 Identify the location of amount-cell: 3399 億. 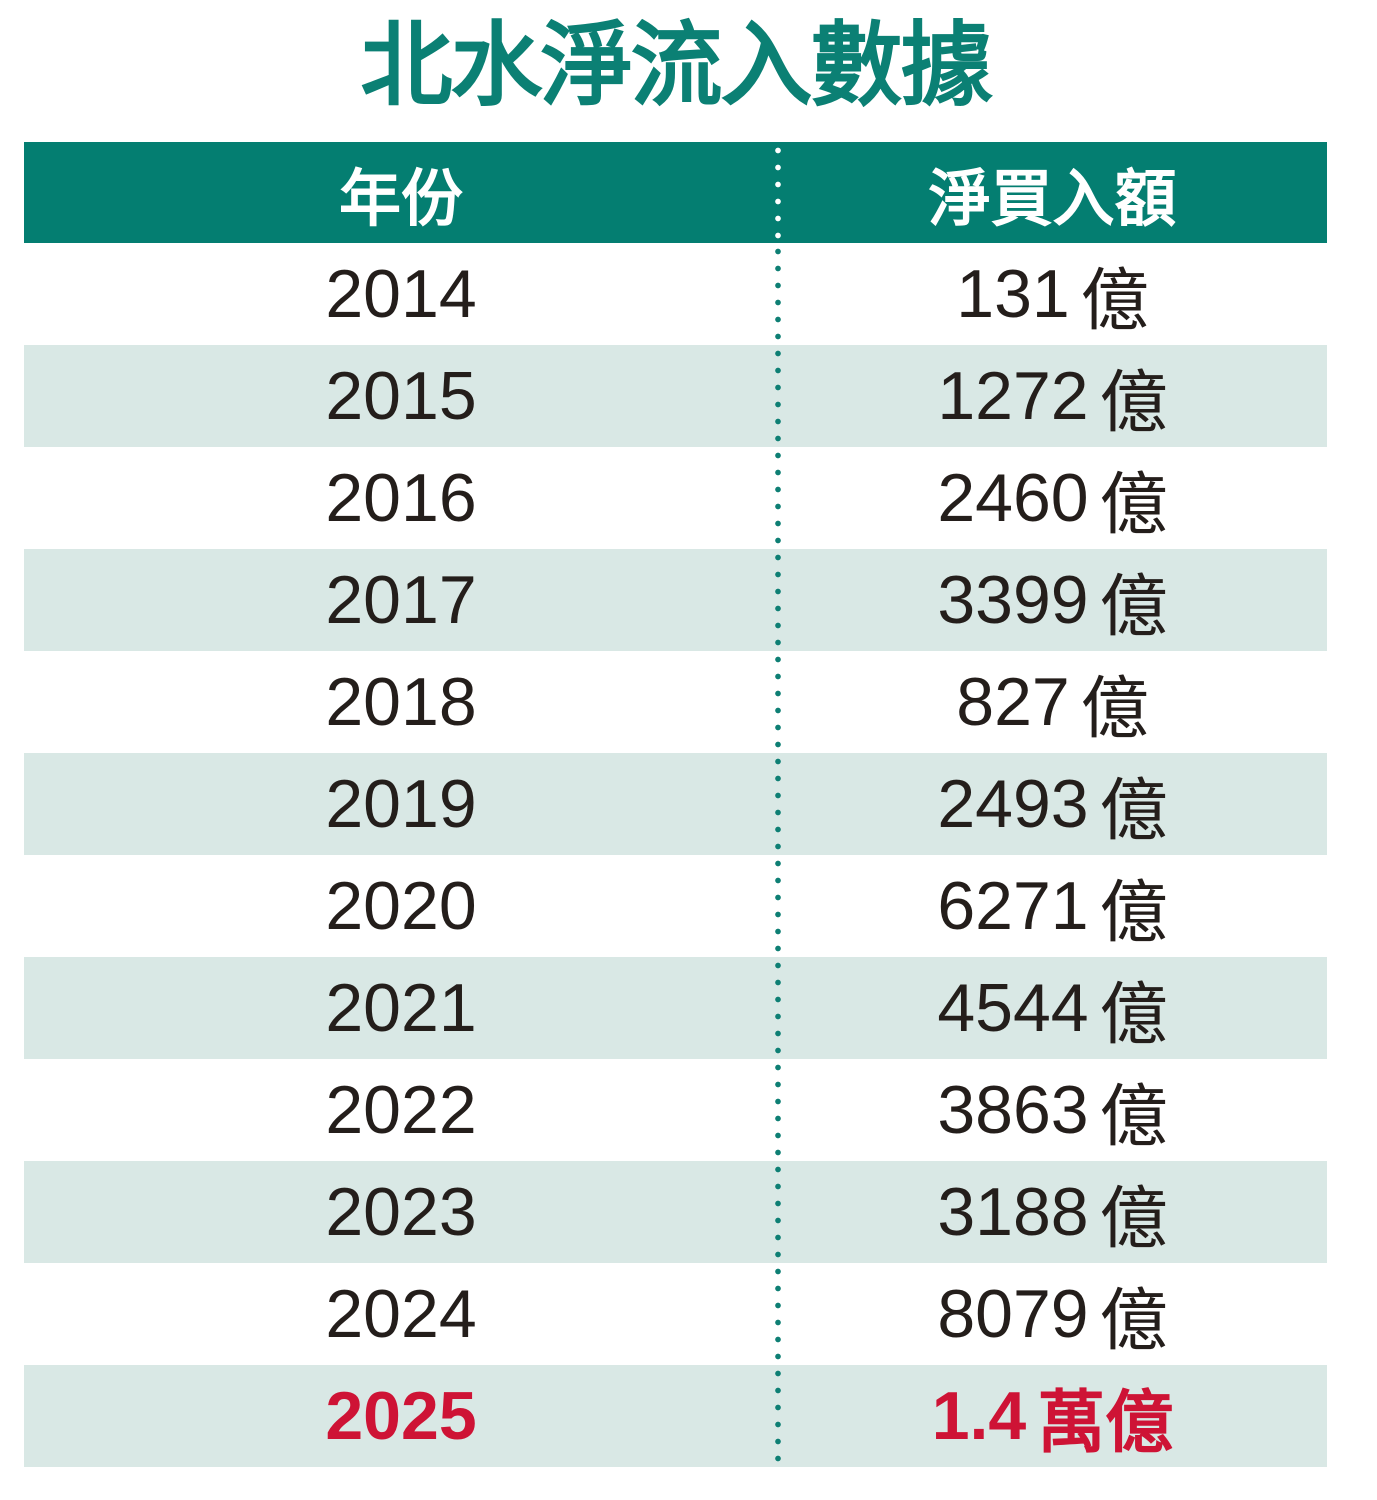
(1052, 600).